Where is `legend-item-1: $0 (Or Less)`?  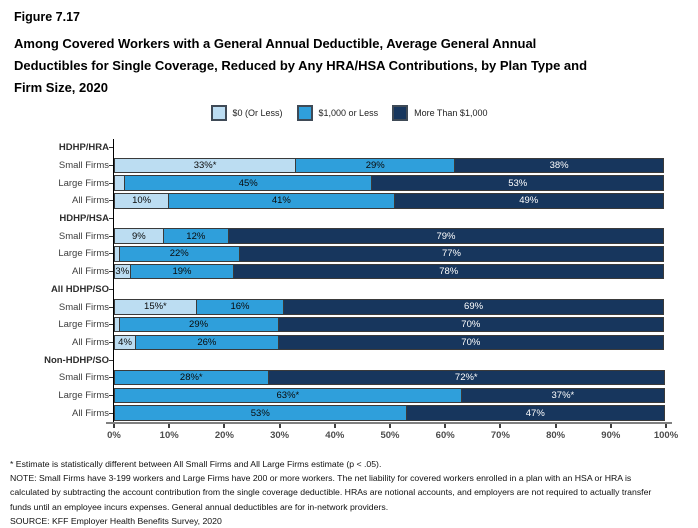 legend-item-1: $0 (Or Less) is located at coordinates (246, 113).